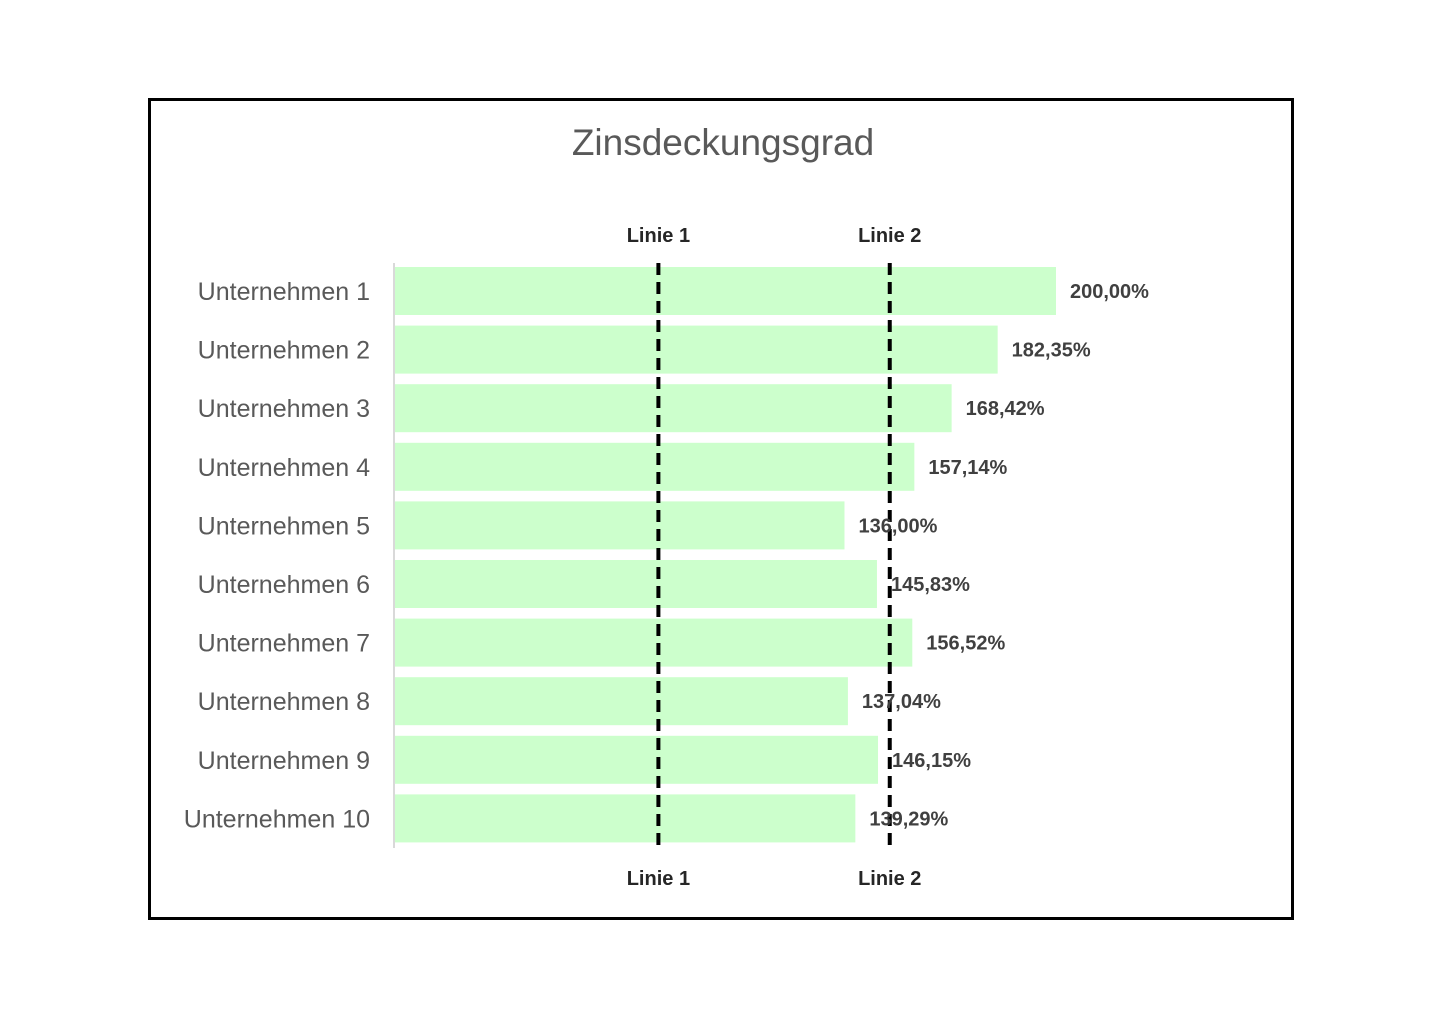 The width and height of the screenshot is (1445, 1021). I want to click on data-label: 145,83%, so click(930, 585).